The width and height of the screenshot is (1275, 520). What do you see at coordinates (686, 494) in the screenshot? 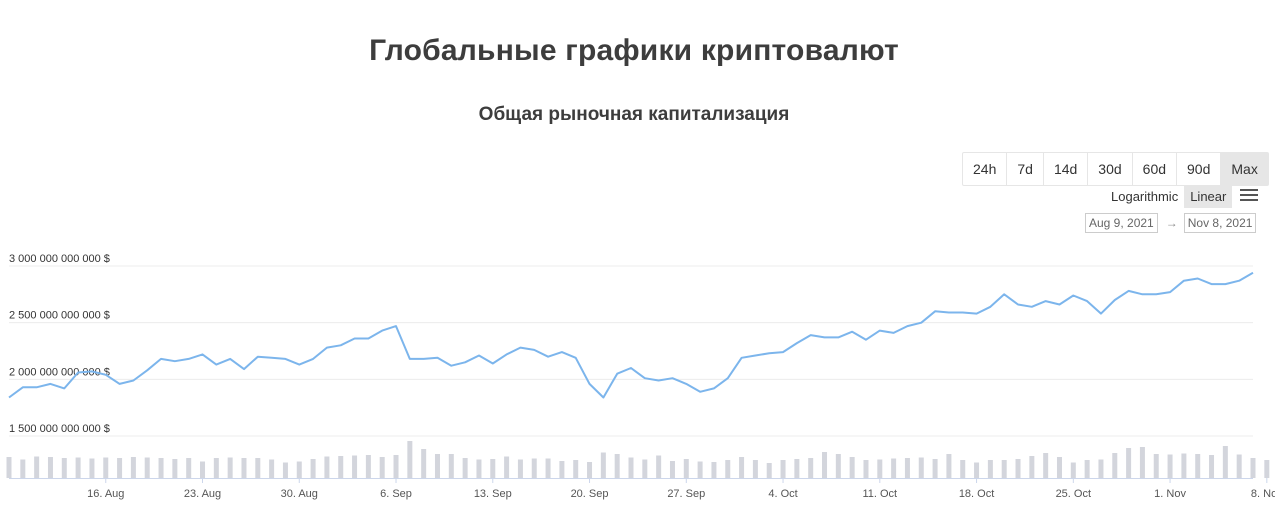
I see `x-tick-label: 27. Sep` at bounding box center [686, 494].